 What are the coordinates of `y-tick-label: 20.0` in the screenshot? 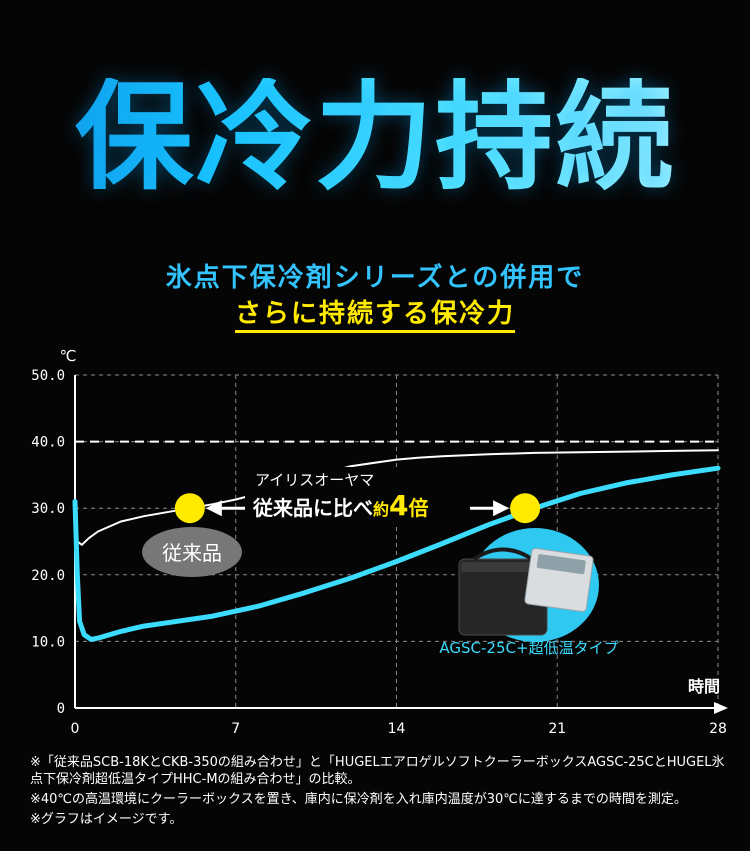 It's located at (48, 576).